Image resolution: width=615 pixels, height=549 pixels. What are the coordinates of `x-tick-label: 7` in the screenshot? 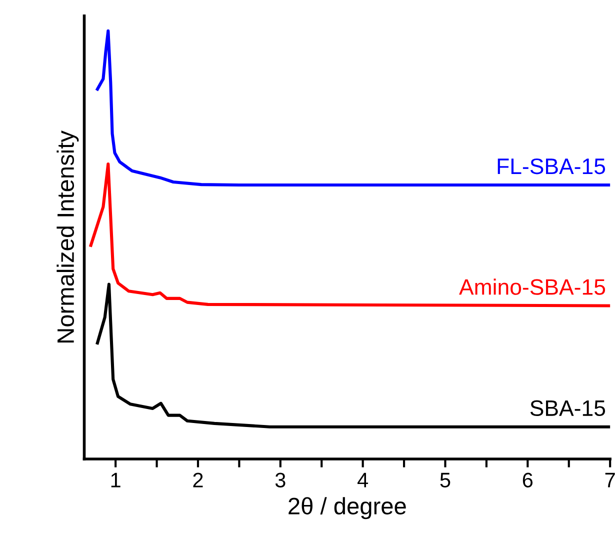 It's located at (610, 480).